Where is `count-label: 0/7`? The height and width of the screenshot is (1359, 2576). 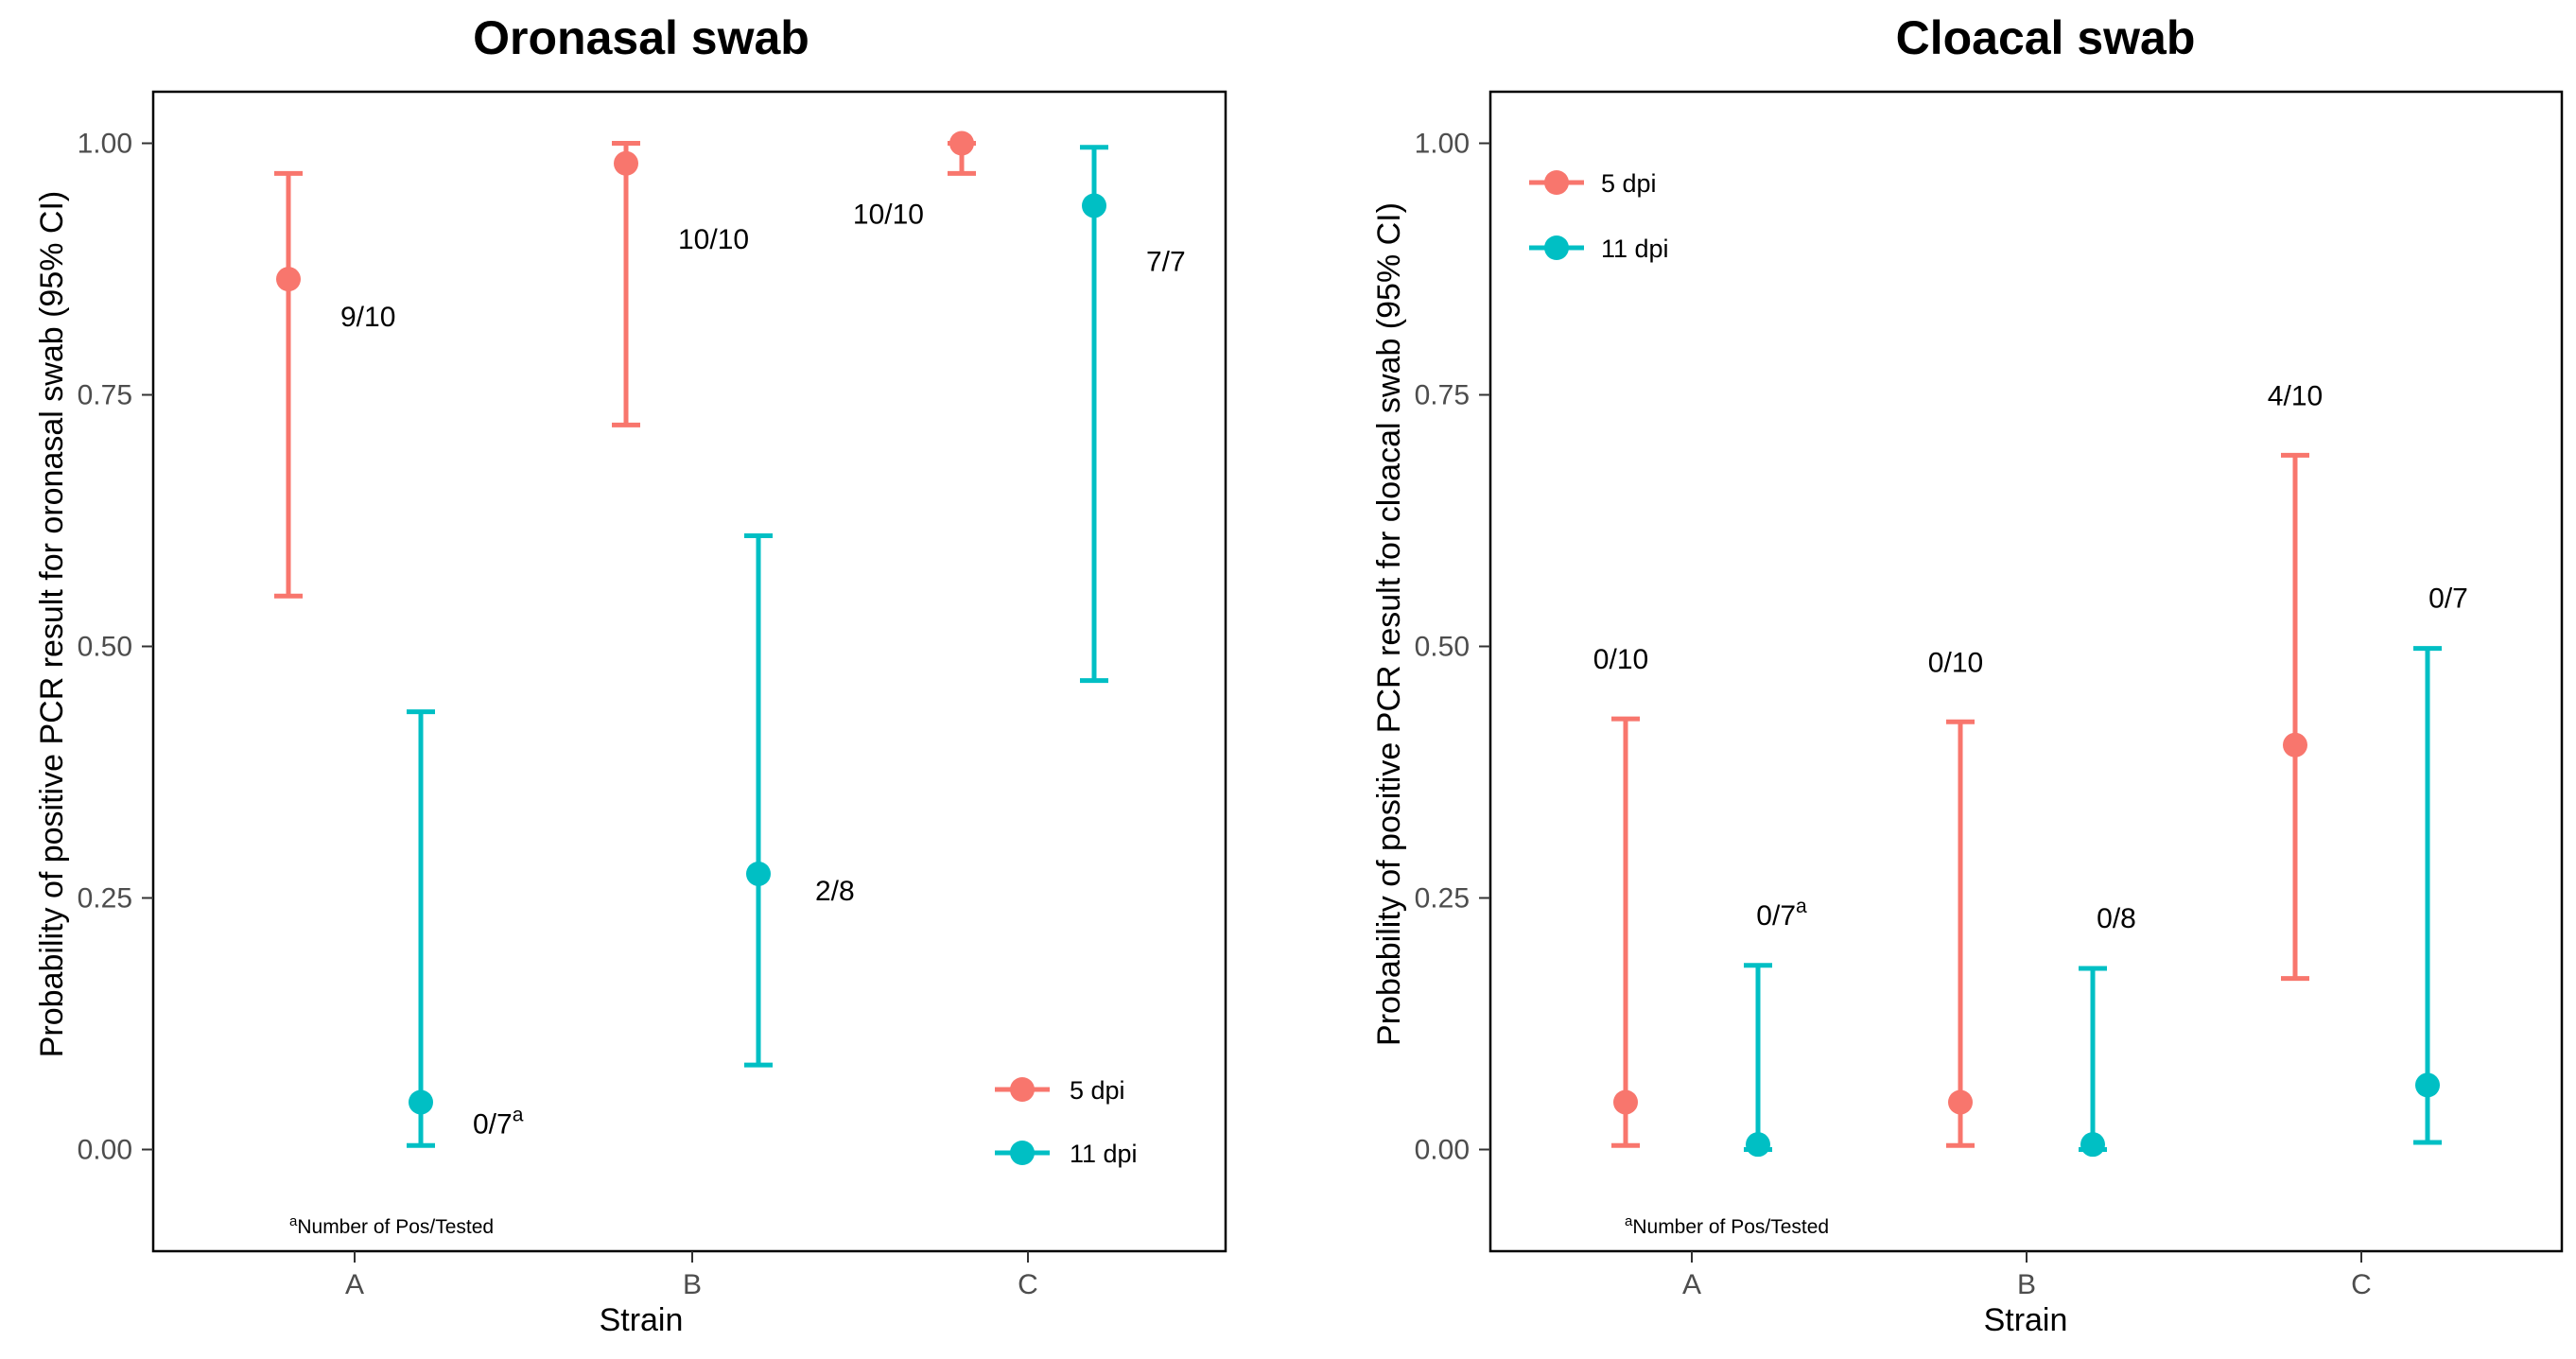 count-label: 0/7 is located at coordinates (2448, 599).